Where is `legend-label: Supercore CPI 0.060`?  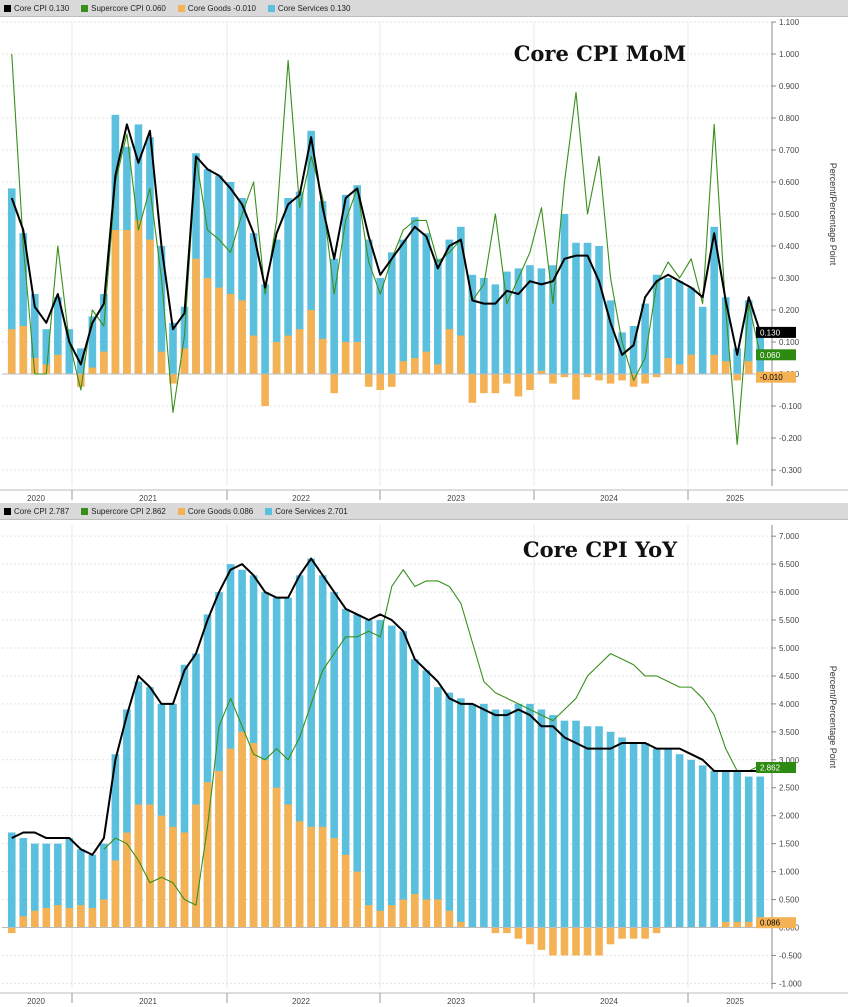
legend-label: Supercore CPI 0.060 is located at coordinates (128, 8).